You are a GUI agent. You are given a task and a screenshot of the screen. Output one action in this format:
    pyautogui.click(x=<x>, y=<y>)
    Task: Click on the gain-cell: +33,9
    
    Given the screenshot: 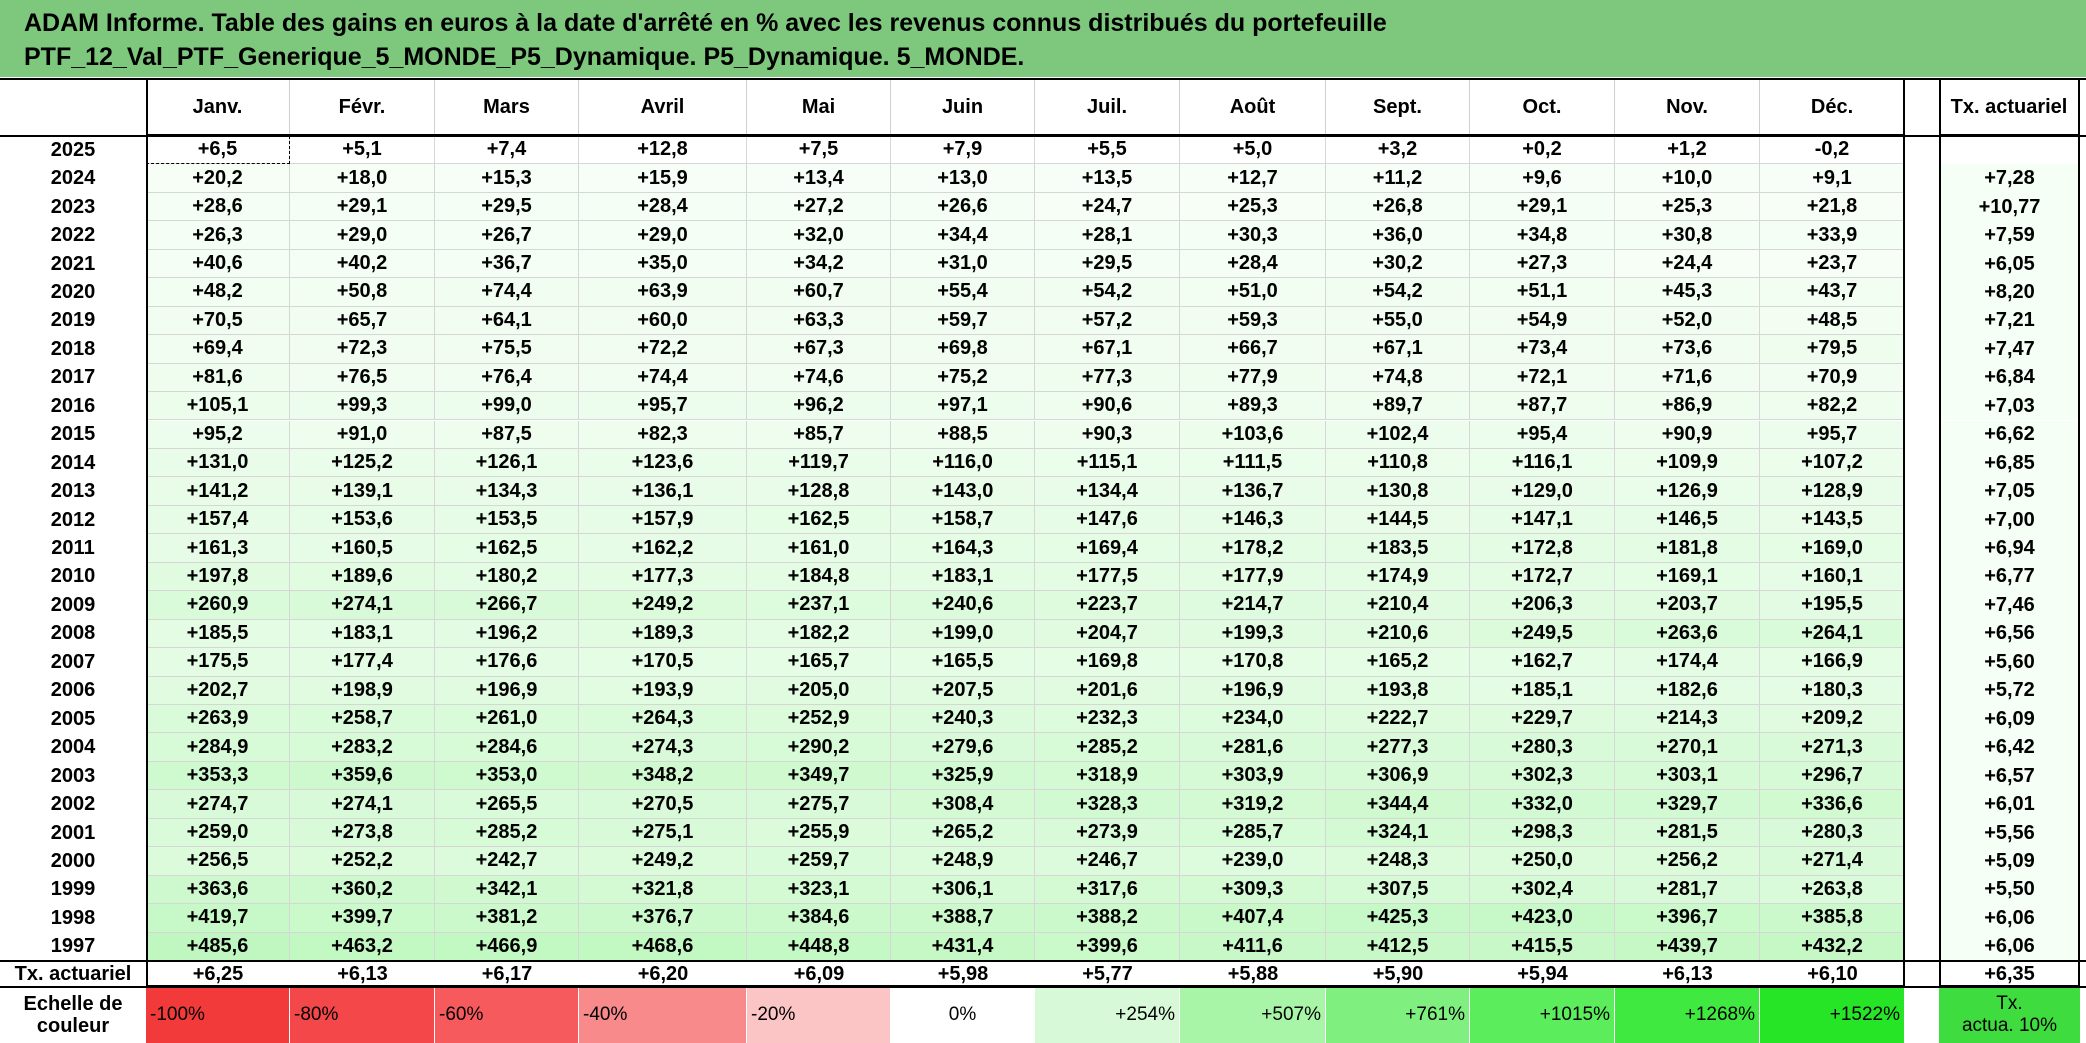 What is the action you would take?
    pyautogui.click(x=1832, y=235)
    